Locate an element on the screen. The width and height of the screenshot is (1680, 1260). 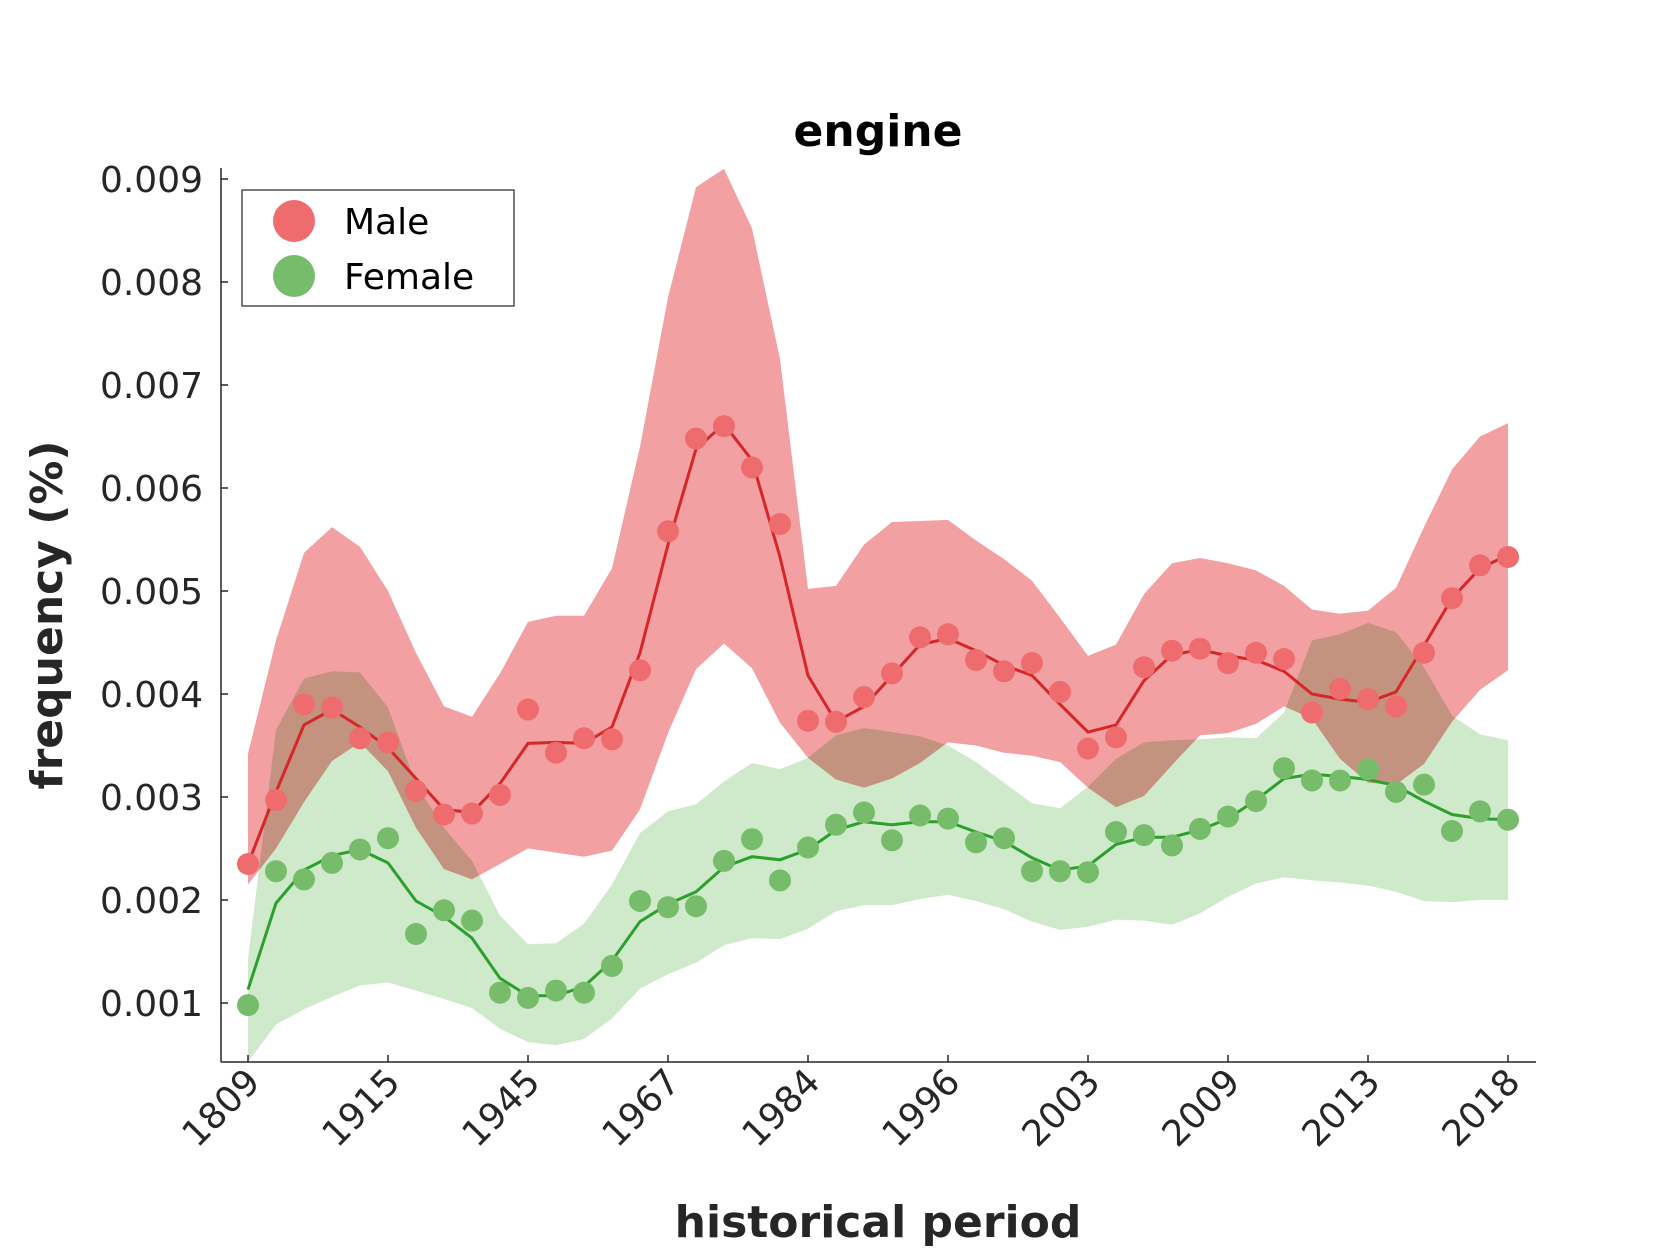
legend-marker-female is located at coordinates (294, 276).